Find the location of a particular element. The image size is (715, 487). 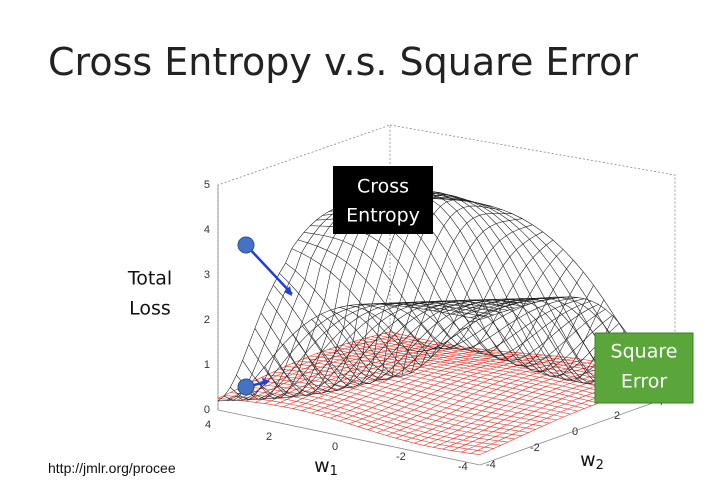

floor-edge is located at coordinates (446, 430).